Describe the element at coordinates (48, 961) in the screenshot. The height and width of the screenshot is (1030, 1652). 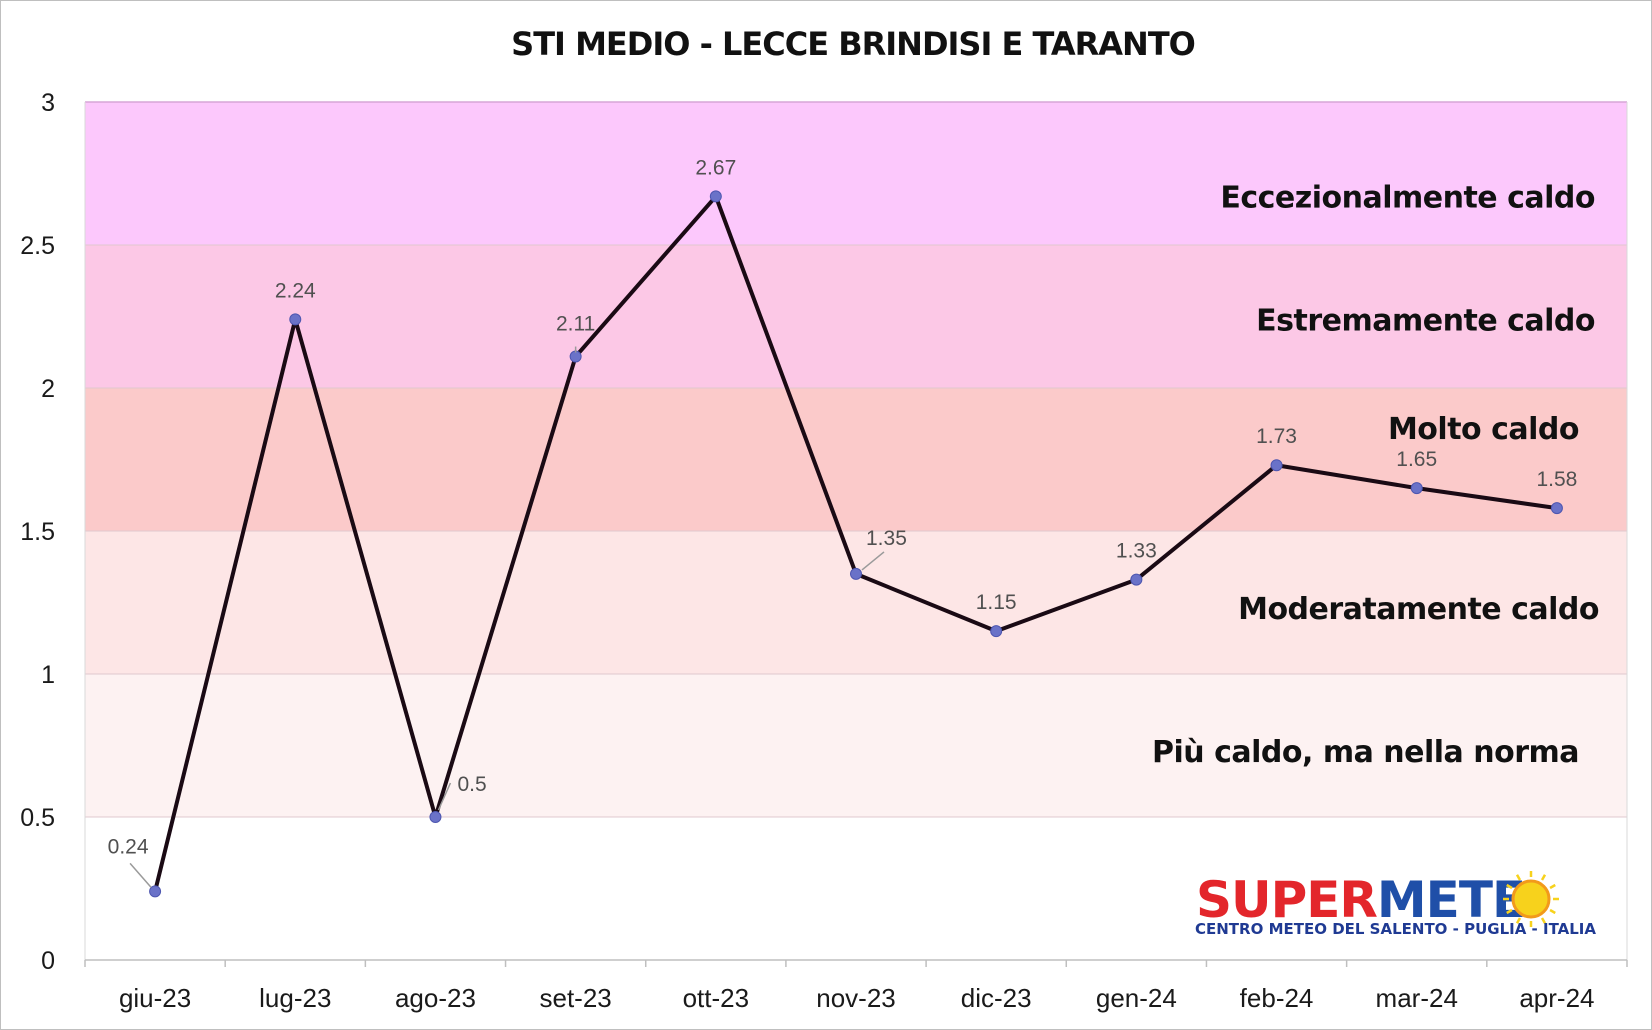
I see `y-tick-label: 0` at that location.